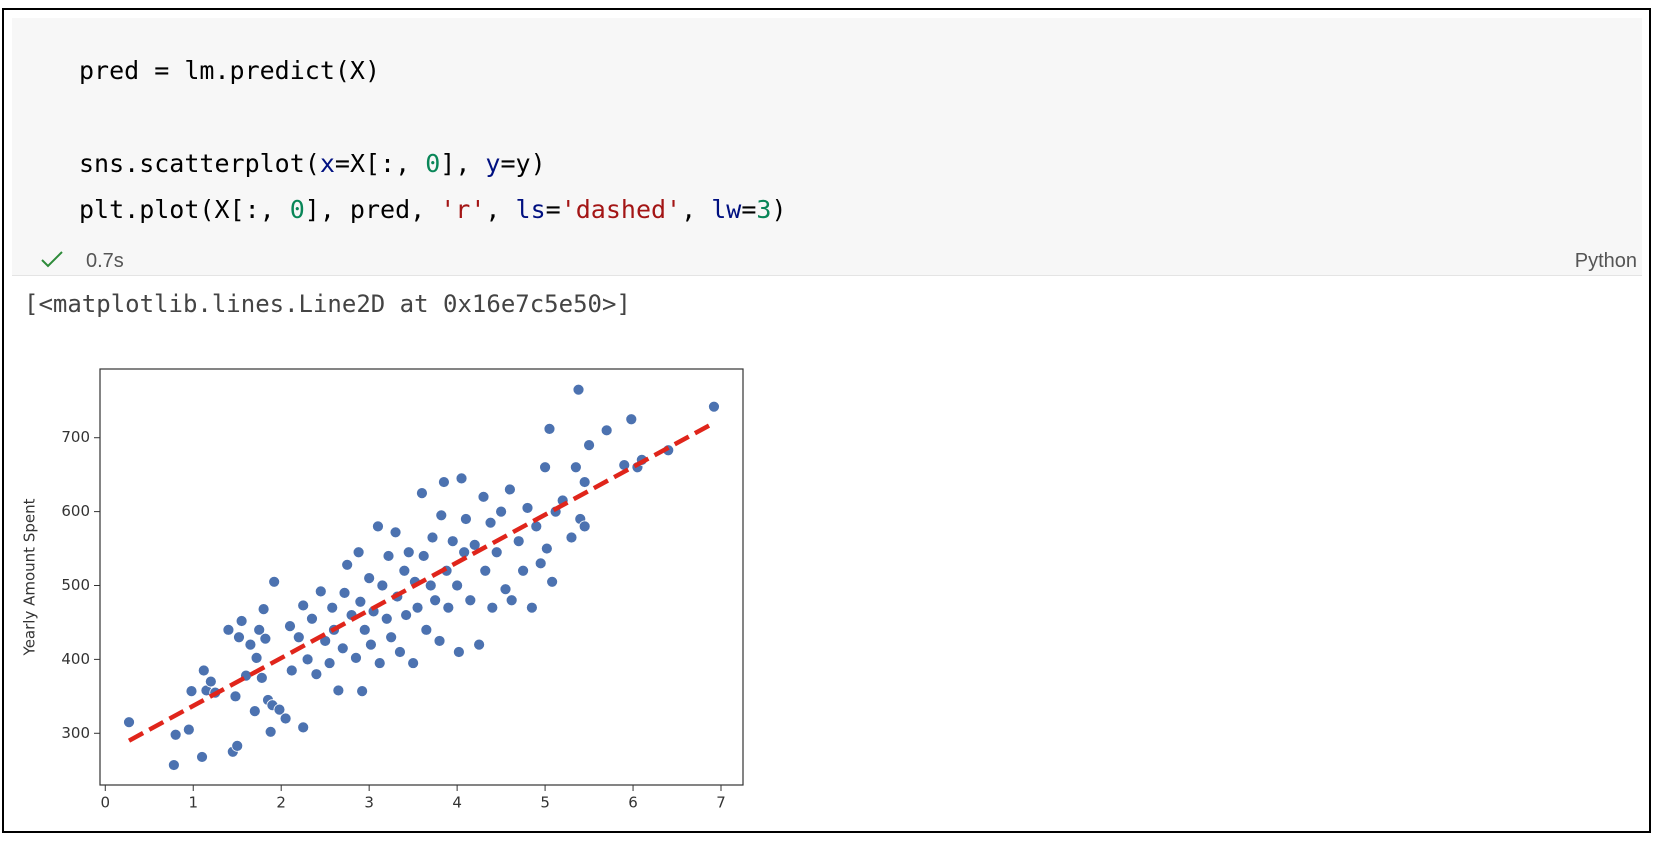 The image size is (1657, 841). Describe the element at coordinates (75, 511) in the screenshot. I see `y-tick-label: 600` at that location.